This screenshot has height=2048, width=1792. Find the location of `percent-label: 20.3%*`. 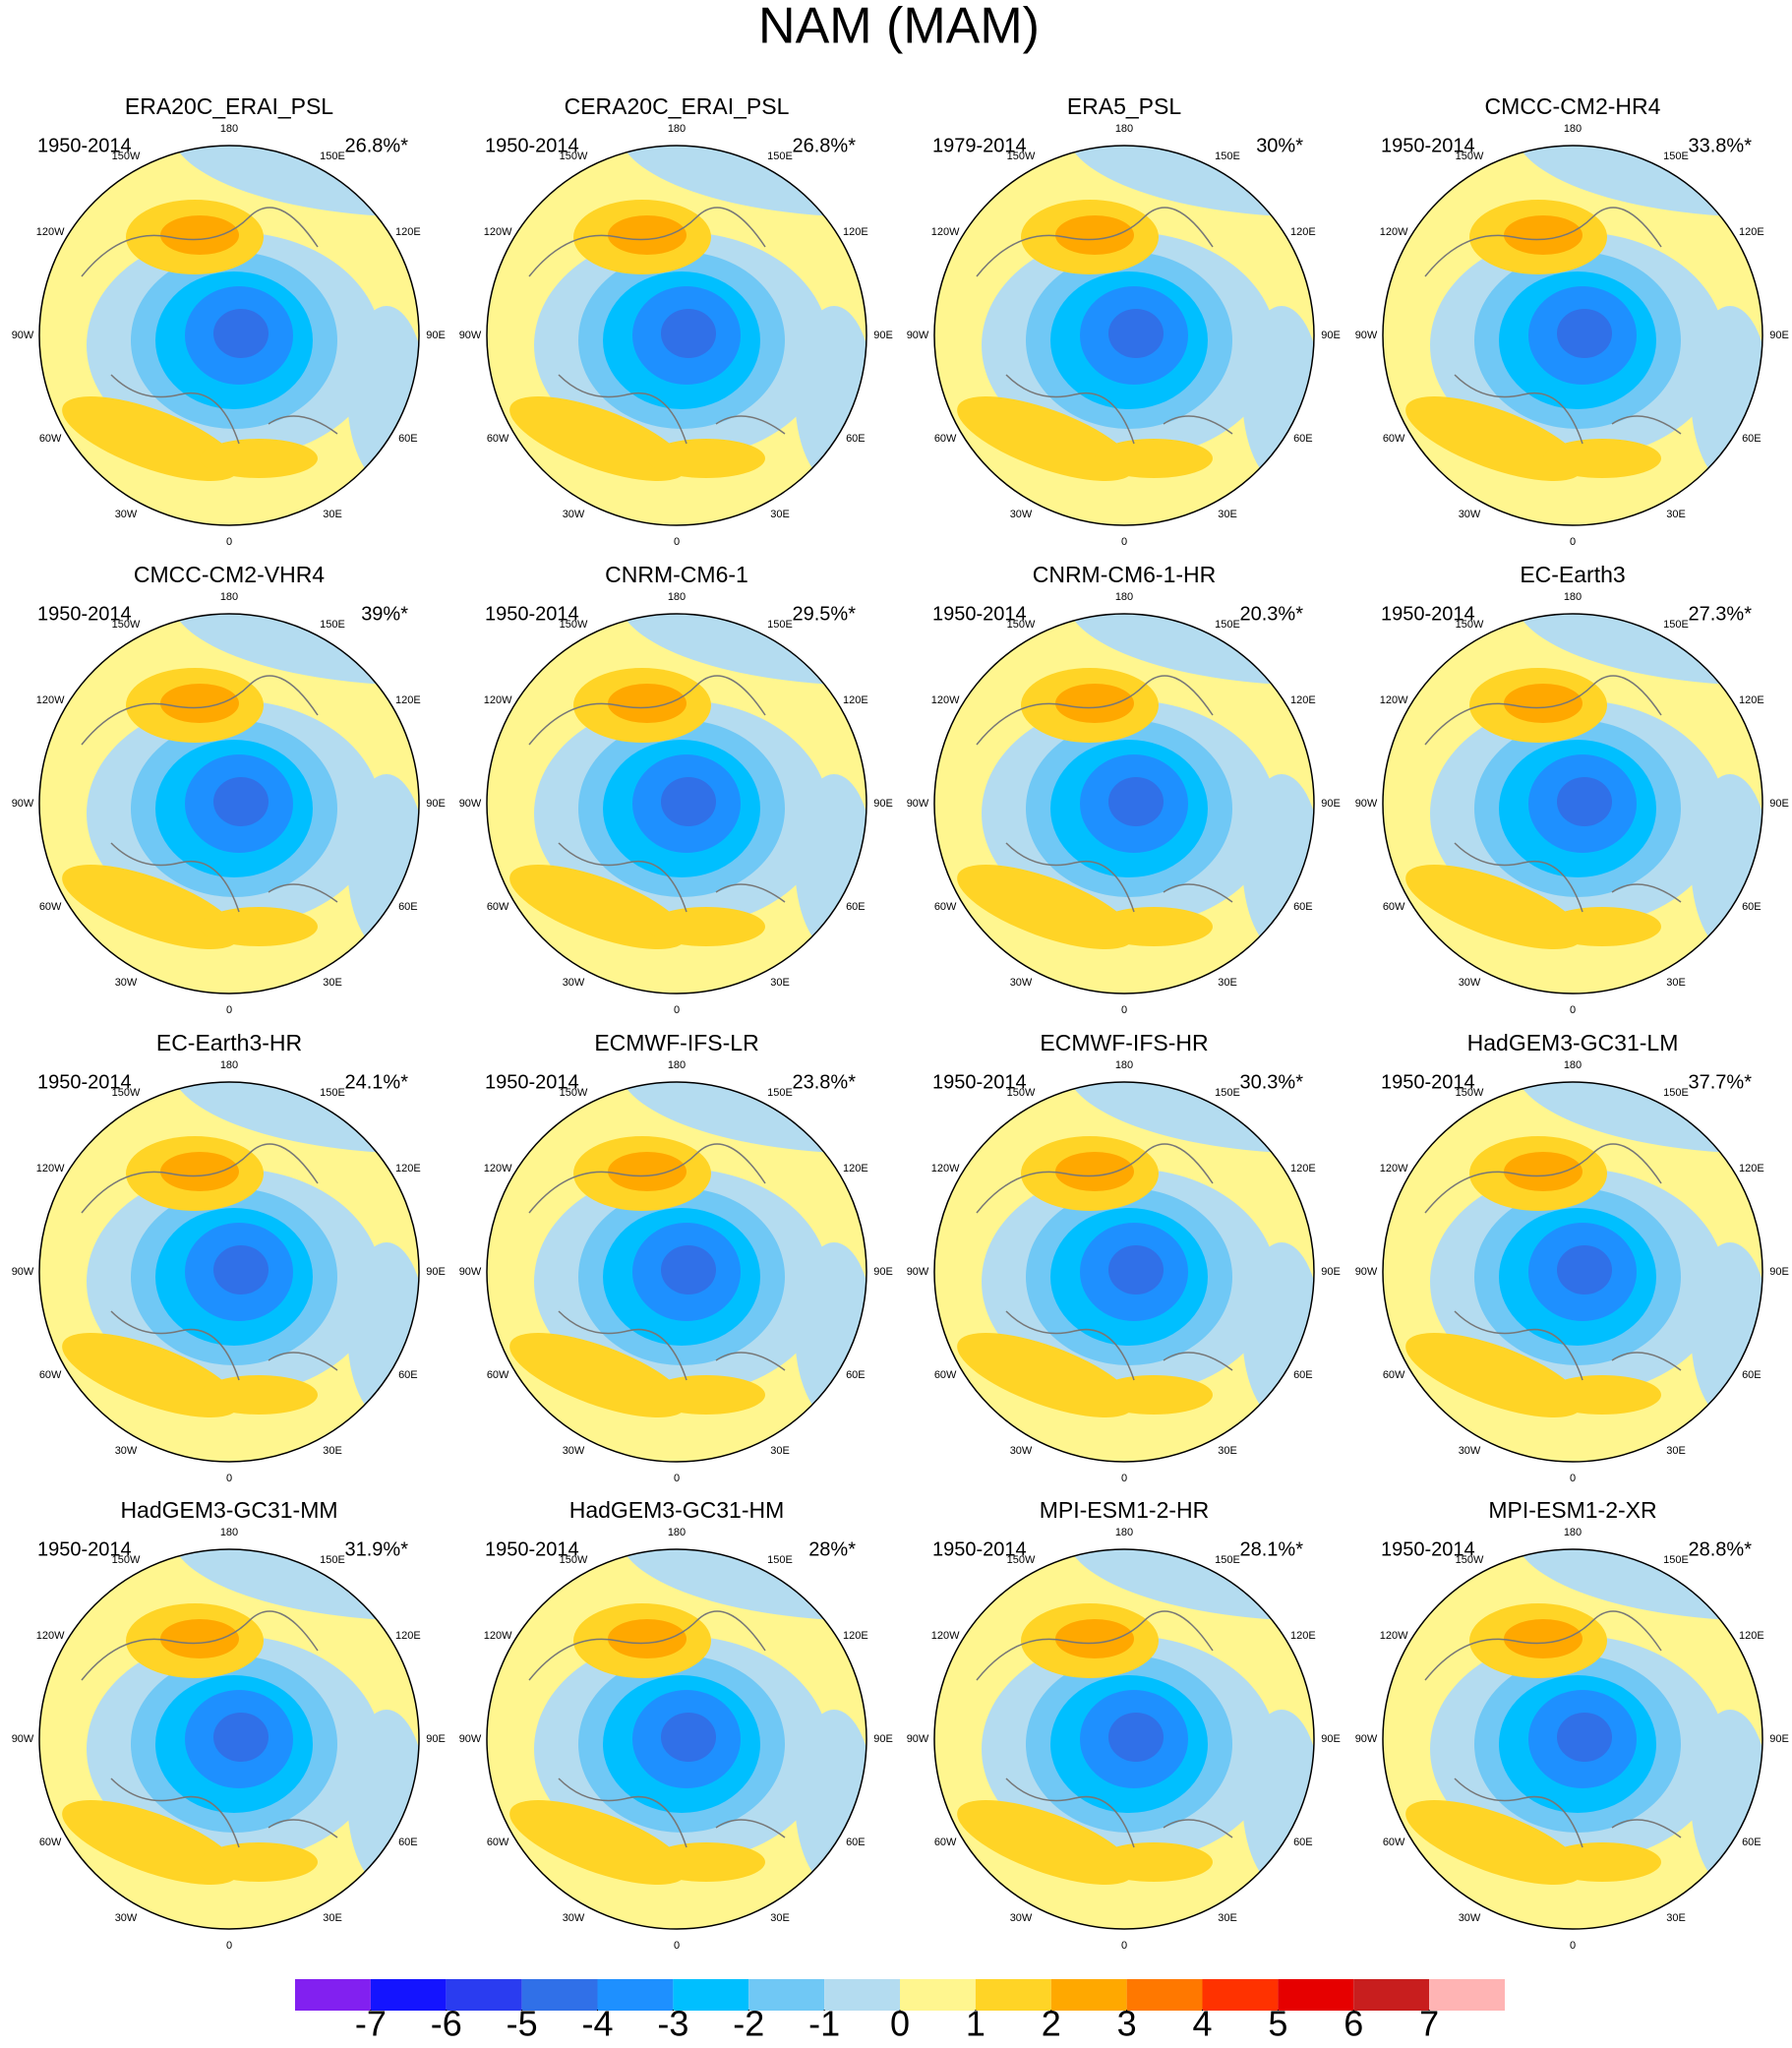

percent-label: 20.3%* is located at coordinates (1272, 614).